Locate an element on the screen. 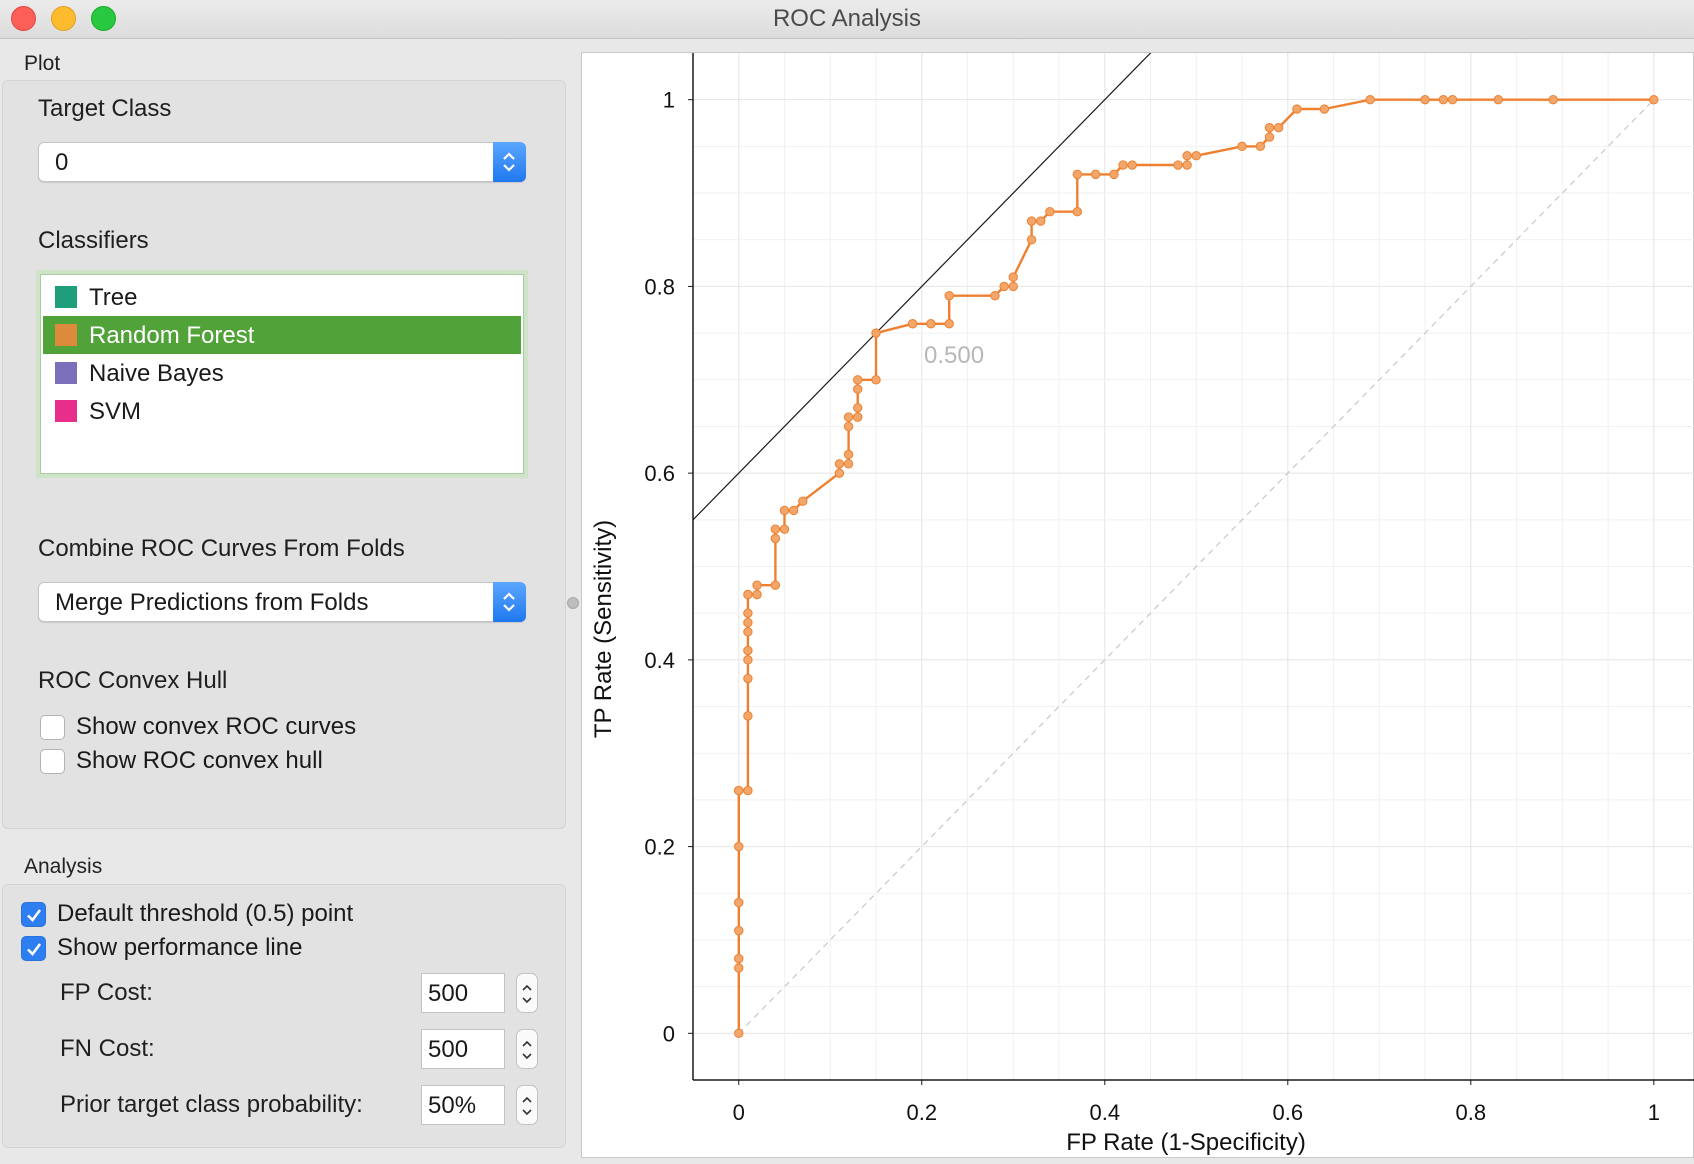 Image resolution: width=1694 pixels, height=1164 pixels. fn-cost-input: 500 is located at coordinates (463, 1049).